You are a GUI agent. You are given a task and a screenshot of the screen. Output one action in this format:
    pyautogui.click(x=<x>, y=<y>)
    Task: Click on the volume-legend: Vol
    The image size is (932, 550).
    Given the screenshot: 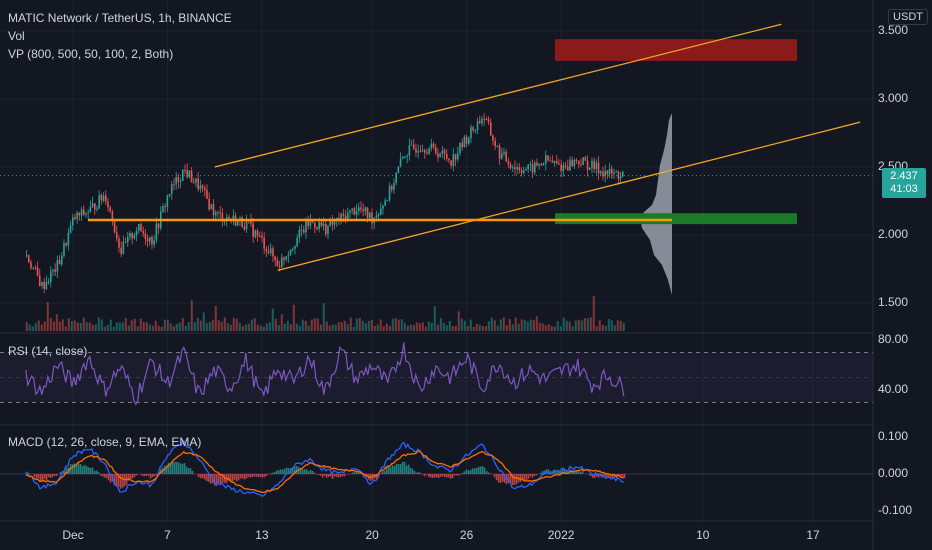 What is the action you would take?
    pyautogui.click(x=16, y=36)
    